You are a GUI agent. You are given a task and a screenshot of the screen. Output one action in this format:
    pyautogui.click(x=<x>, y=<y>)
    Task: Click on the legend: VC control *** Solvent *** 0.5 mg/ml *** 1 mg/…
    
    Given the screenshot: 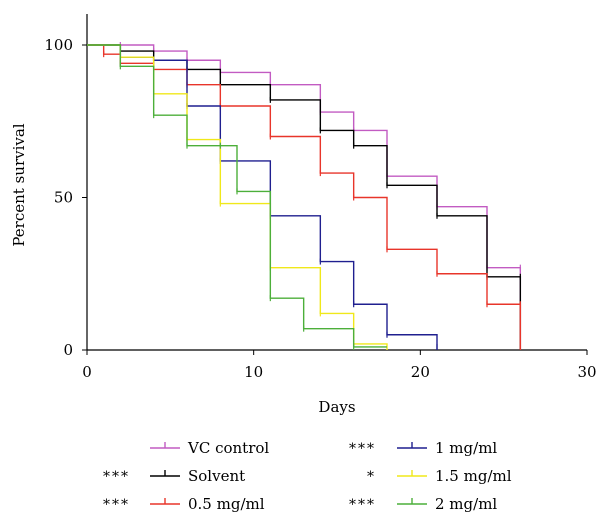 What is the action you would take?
    pyautogui.click(x=307, y=476)
    